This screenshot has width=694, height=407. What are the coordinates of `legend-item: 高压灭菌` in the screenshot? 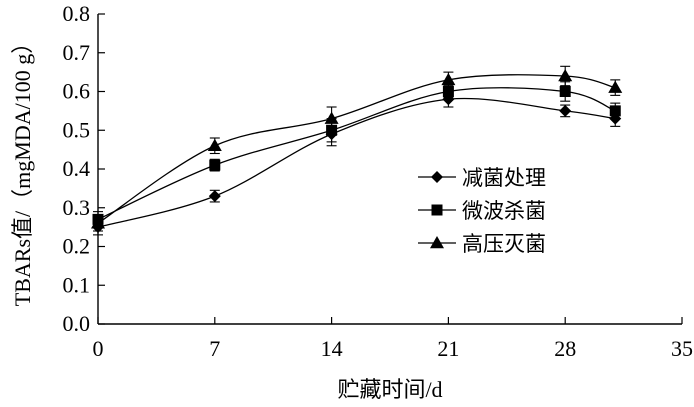 It's located at (482, 244).